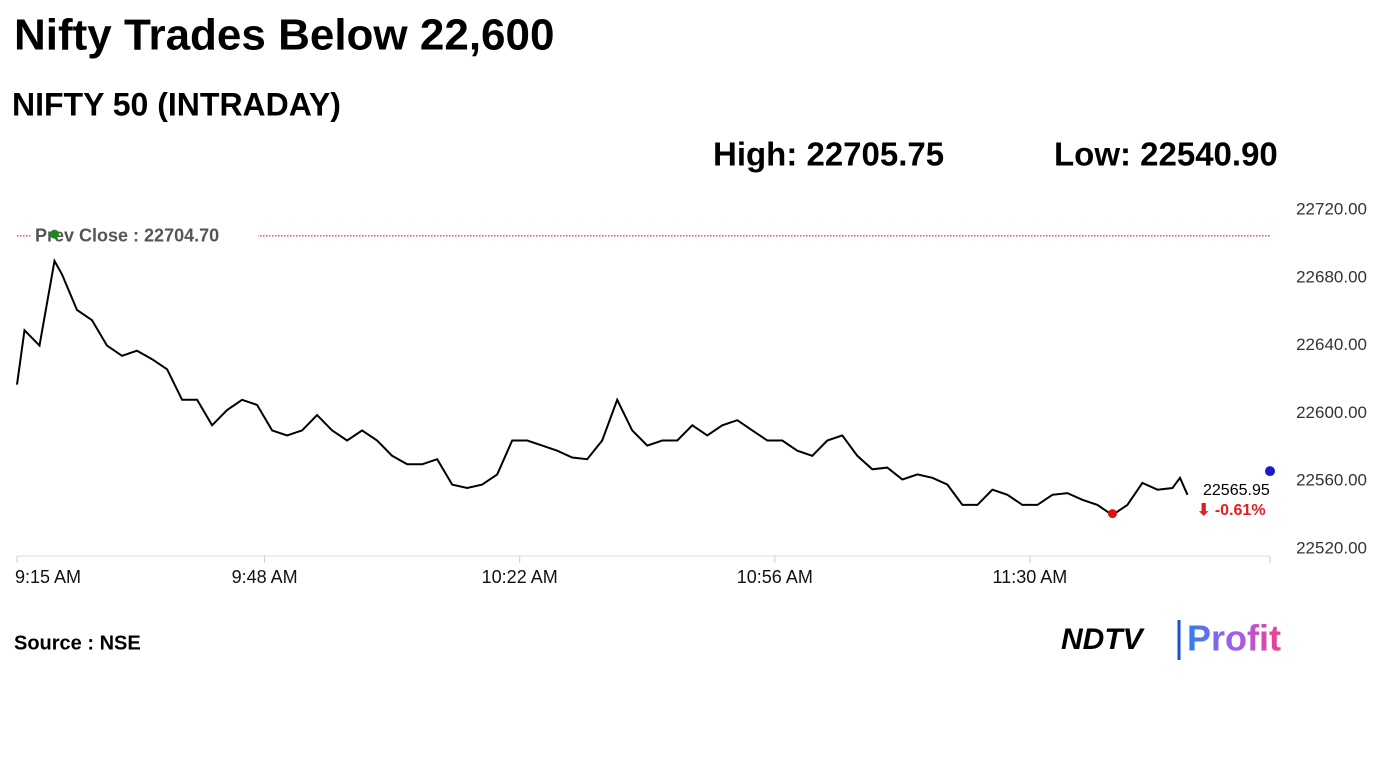 This screenshot has width=1382, height=782. I want to click on y-tick-label: 22560.00, so click(1331, 480).